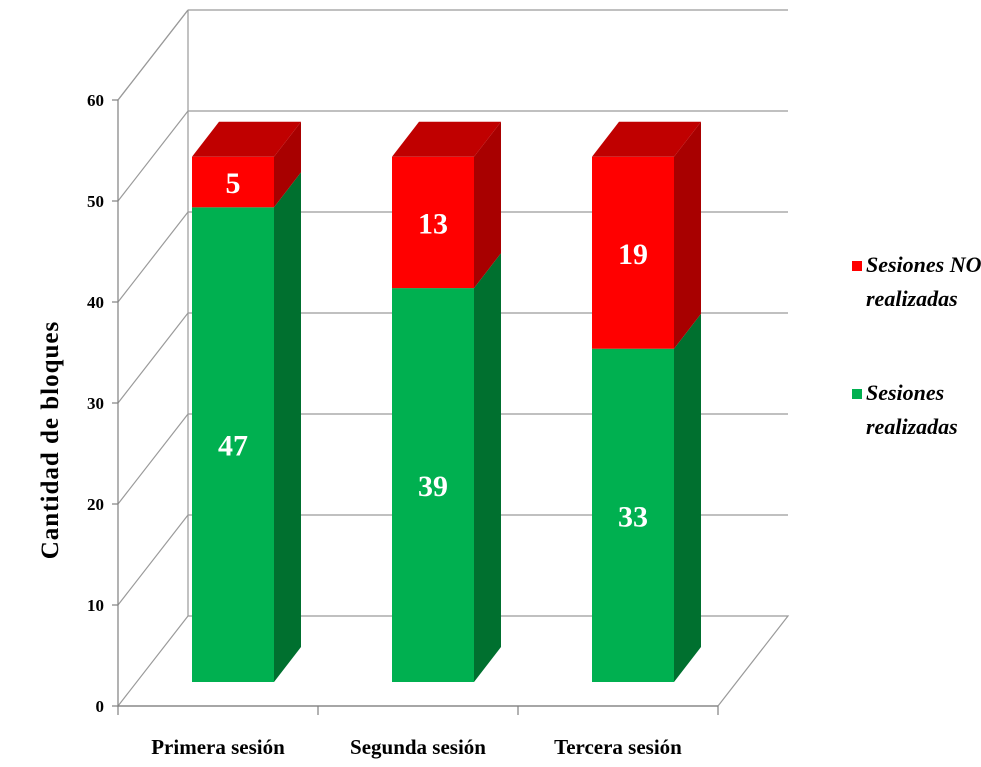  Describe the element at coordinates (50, 440) in the screenshot. I see `y-axis-title: Cantidad de bloques` at that location.